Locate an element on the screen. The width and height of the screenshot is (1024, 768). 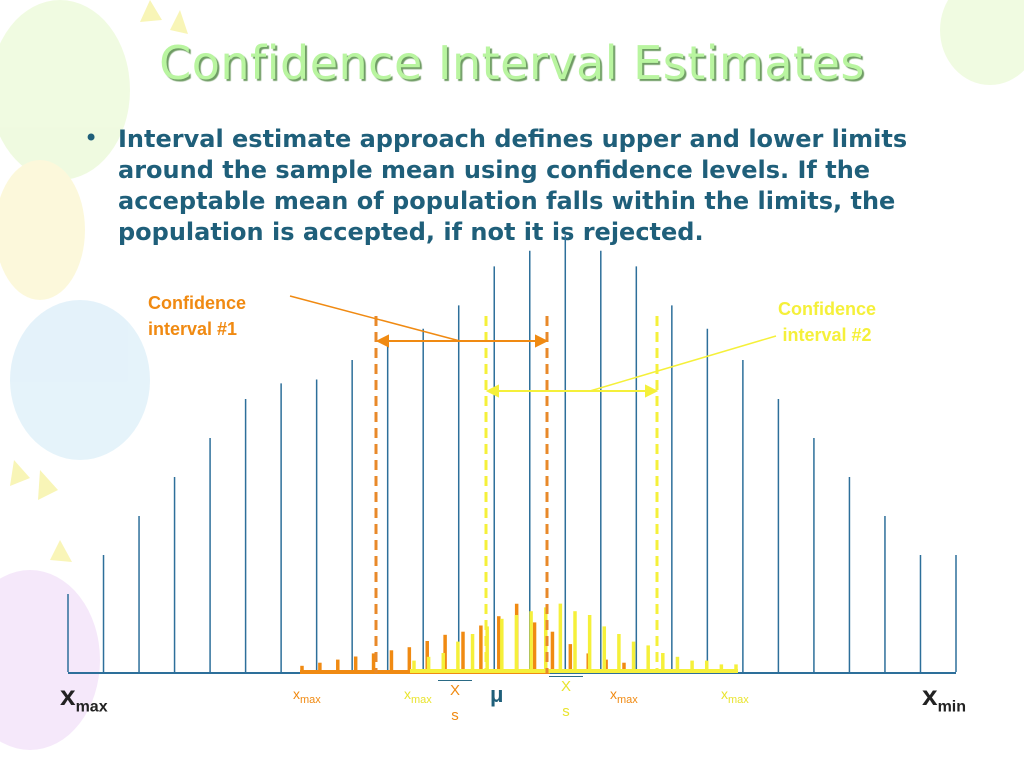
interval2-upper-sub: max is located at coordinates (738, 699).